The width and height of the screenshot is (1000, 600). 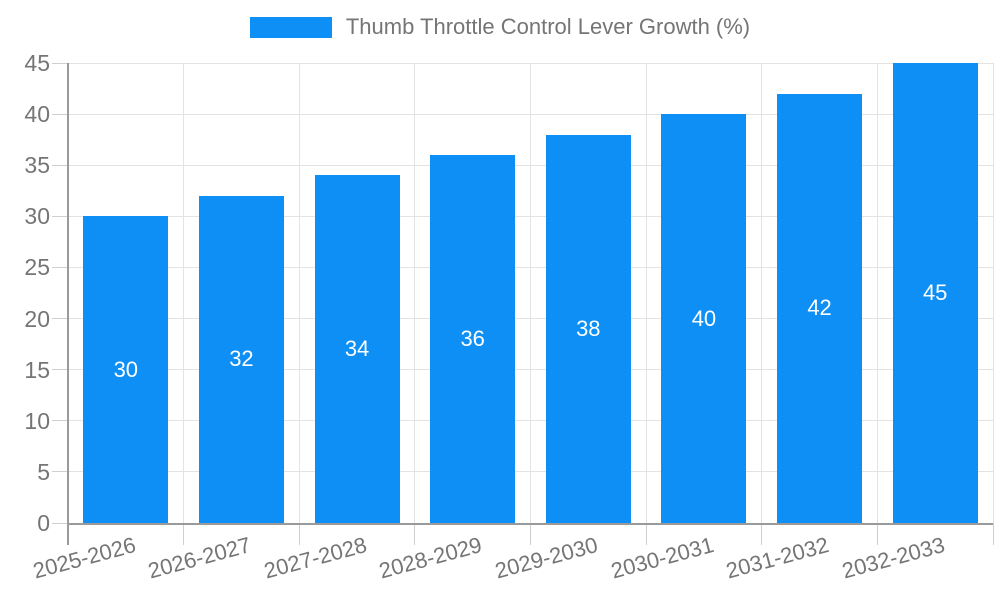 I want to click on chart-legend: Thumb Throttle Control Lever Growth (%), so click(x=500, y=27).